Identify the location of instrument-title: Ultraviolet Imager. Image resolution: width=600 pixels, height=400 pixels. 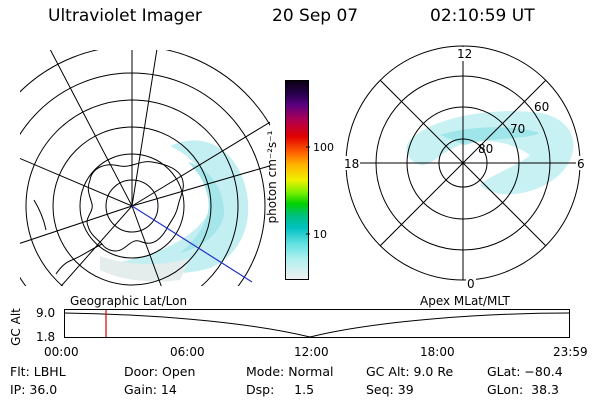
(125, 16).